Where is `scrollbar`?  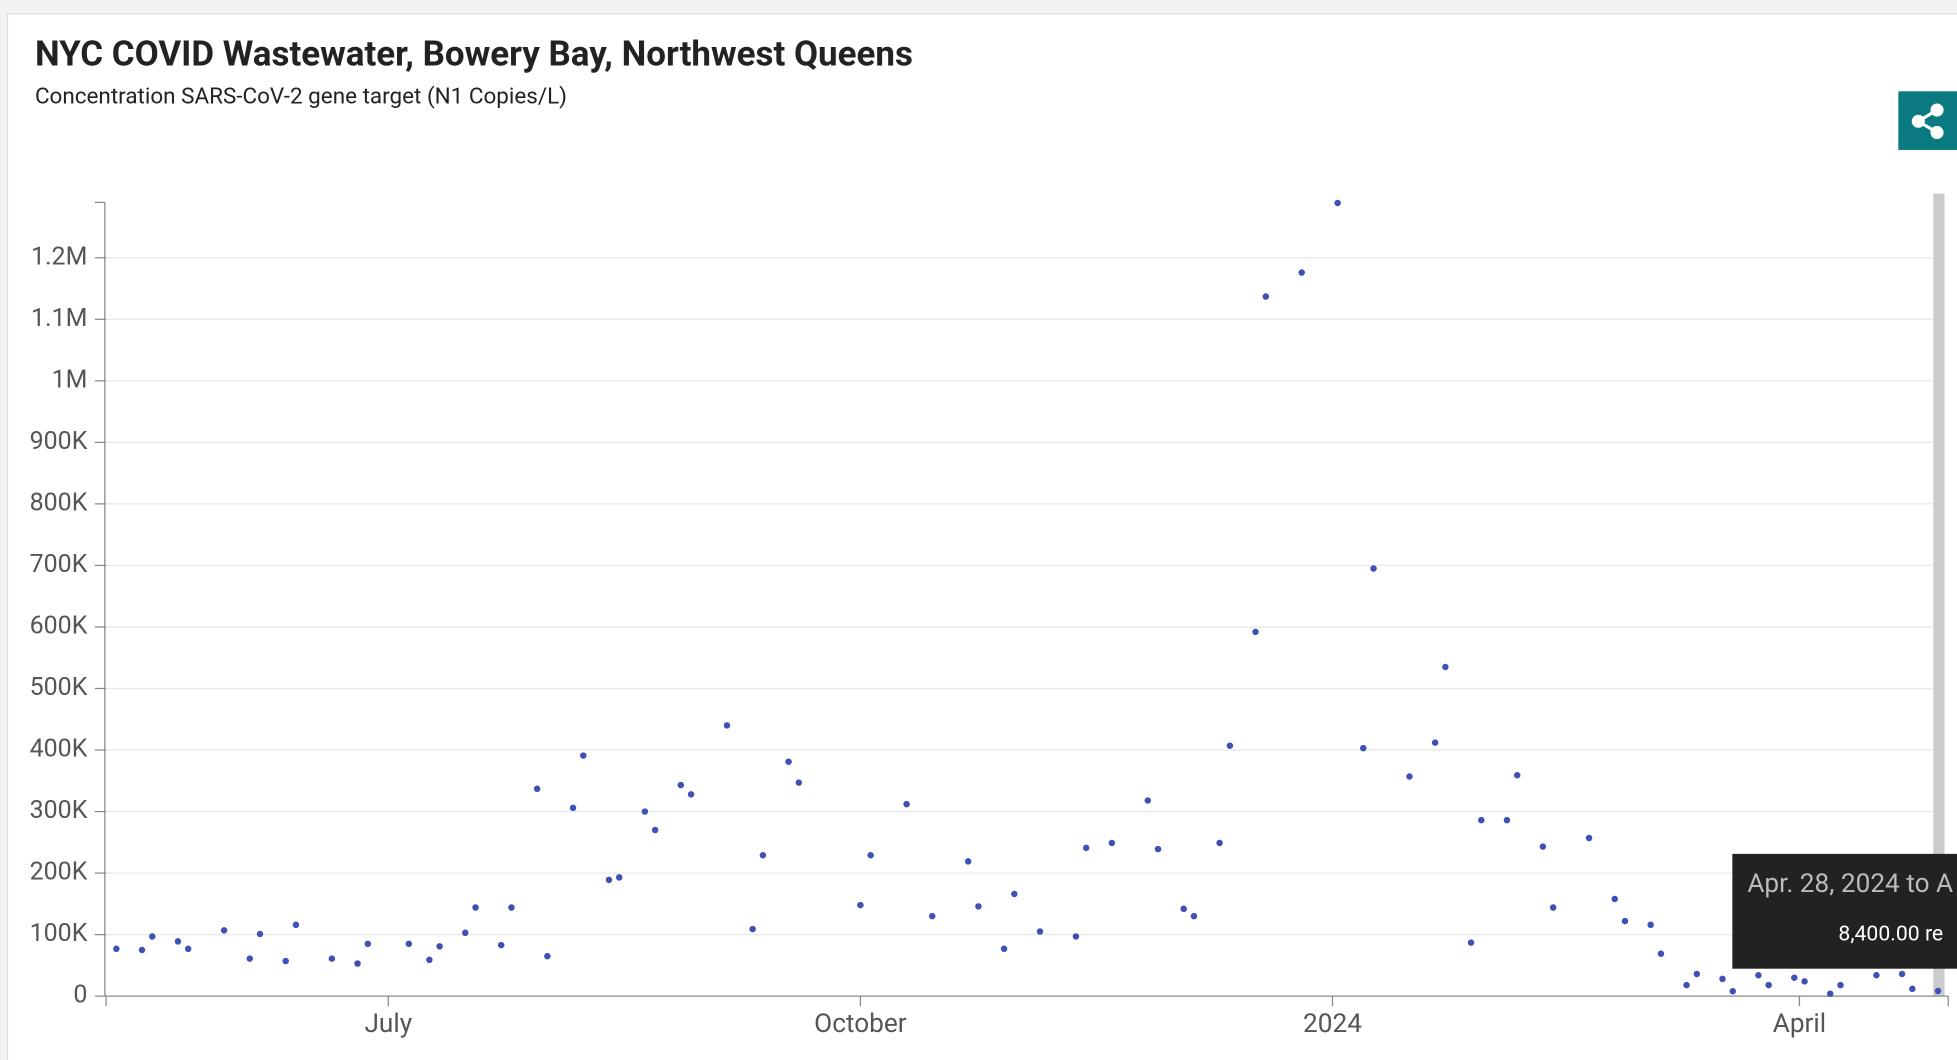
scrollbar is located at coordinates (1939, 595).